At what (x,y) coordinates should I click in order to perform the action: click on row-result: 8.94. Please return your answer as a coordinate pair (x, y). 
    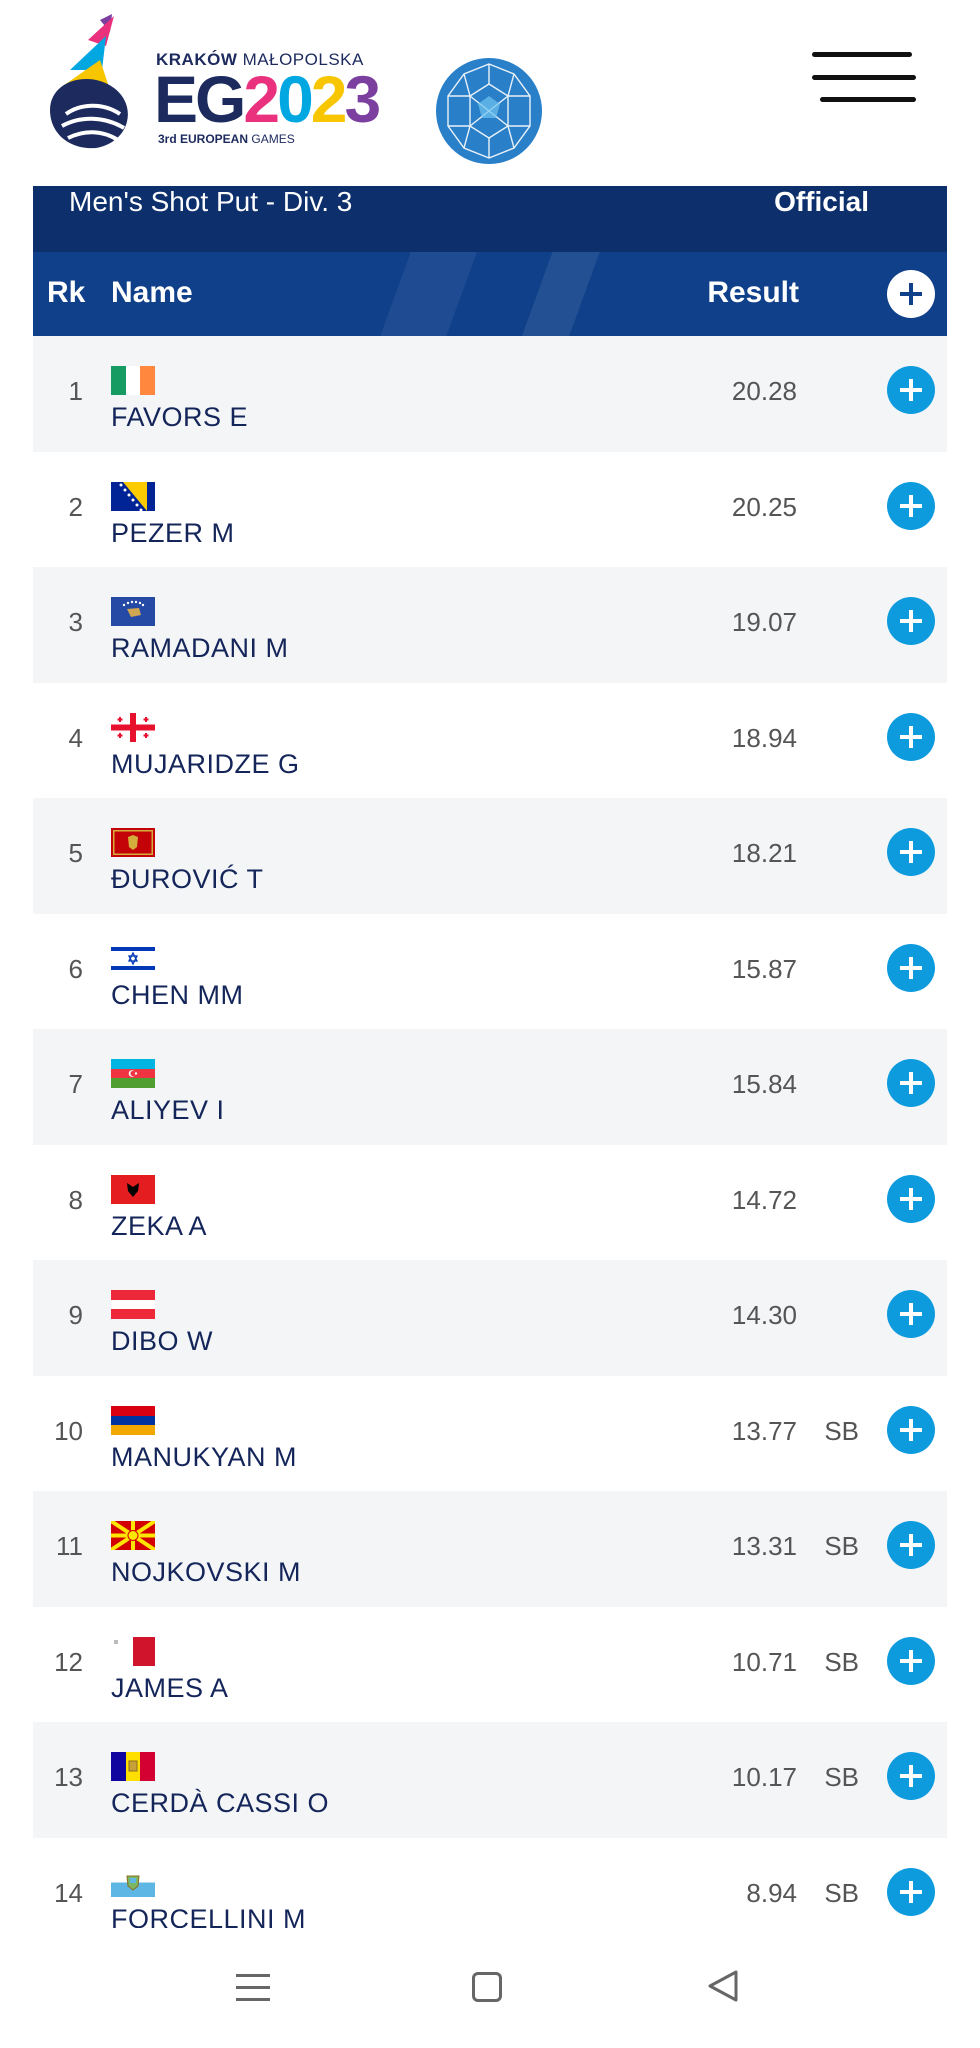
    Looking at the image, I should click on (771, 1892).